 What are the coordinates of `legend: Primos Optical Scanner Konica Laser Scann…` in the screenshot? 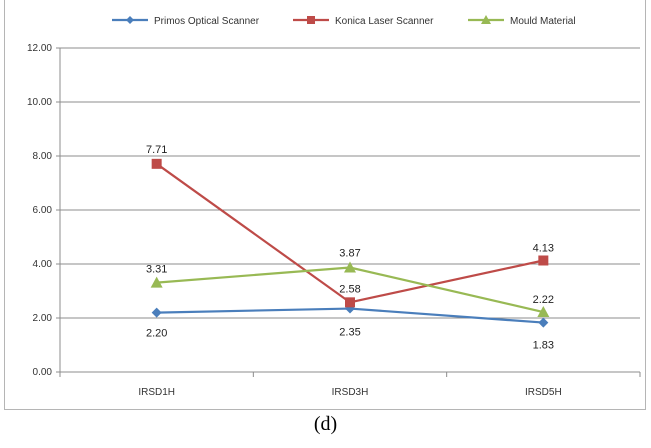 It's located at (344, 21).